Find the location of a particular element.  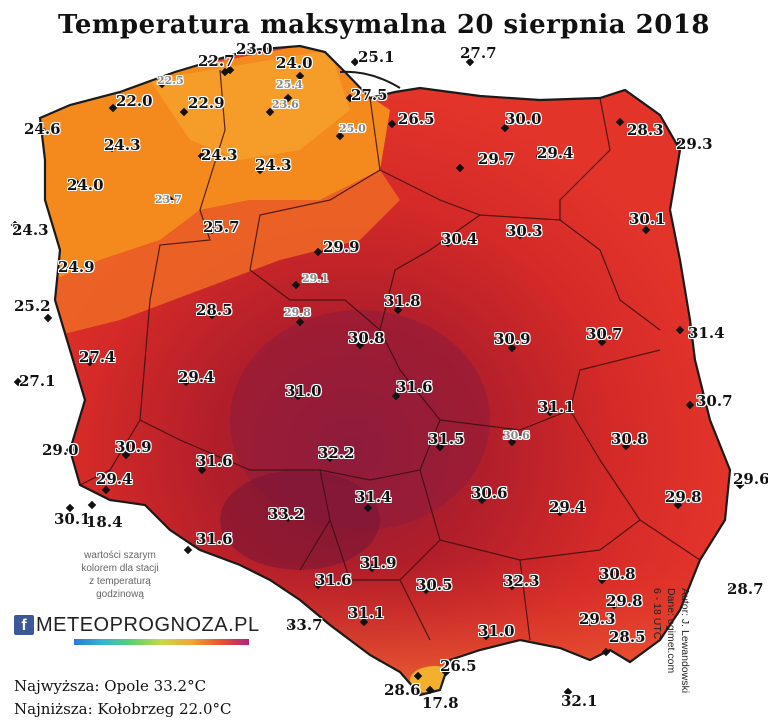

station-temperature-label: 30.4 is located at coordinates (459, 239).